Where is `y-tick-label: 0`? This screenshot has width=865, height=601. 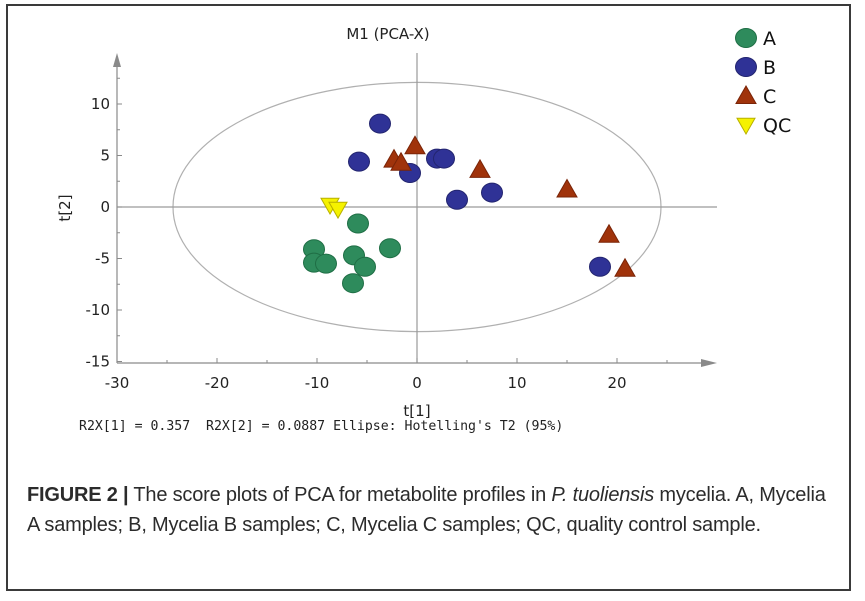 y-tick-label: 0 is located at coordinates (105, 207).